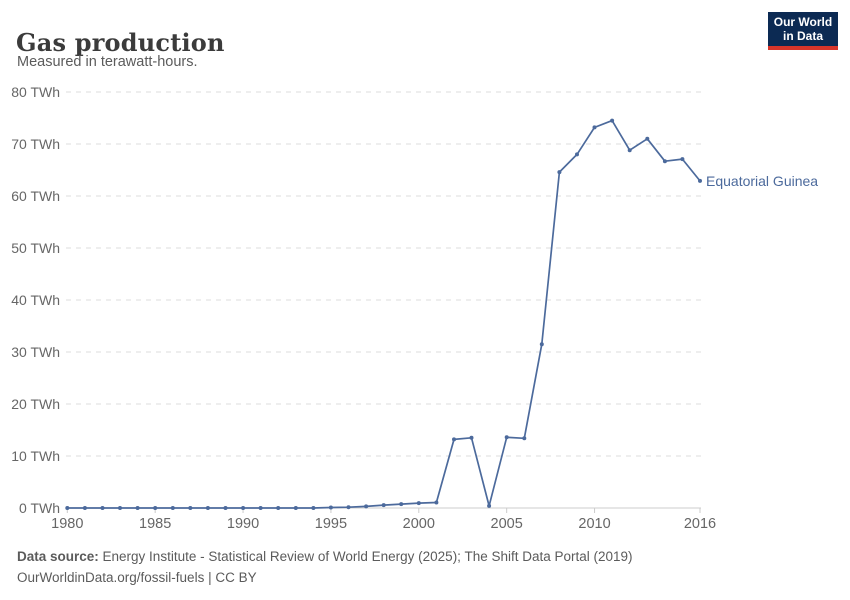 The width and height of the screenshot is (850, 600). I want to click on page-subtitle: Measured in terawatt-hours., so click(107, 62).